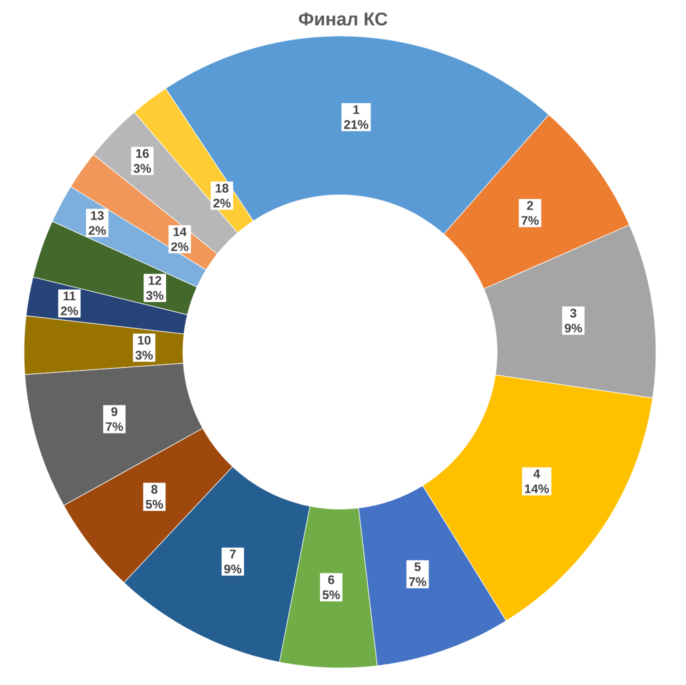  What do you see at coordinates (537, 489) in the screenshot?
I see `data-label: 14%` at bounding box center [537, 489].